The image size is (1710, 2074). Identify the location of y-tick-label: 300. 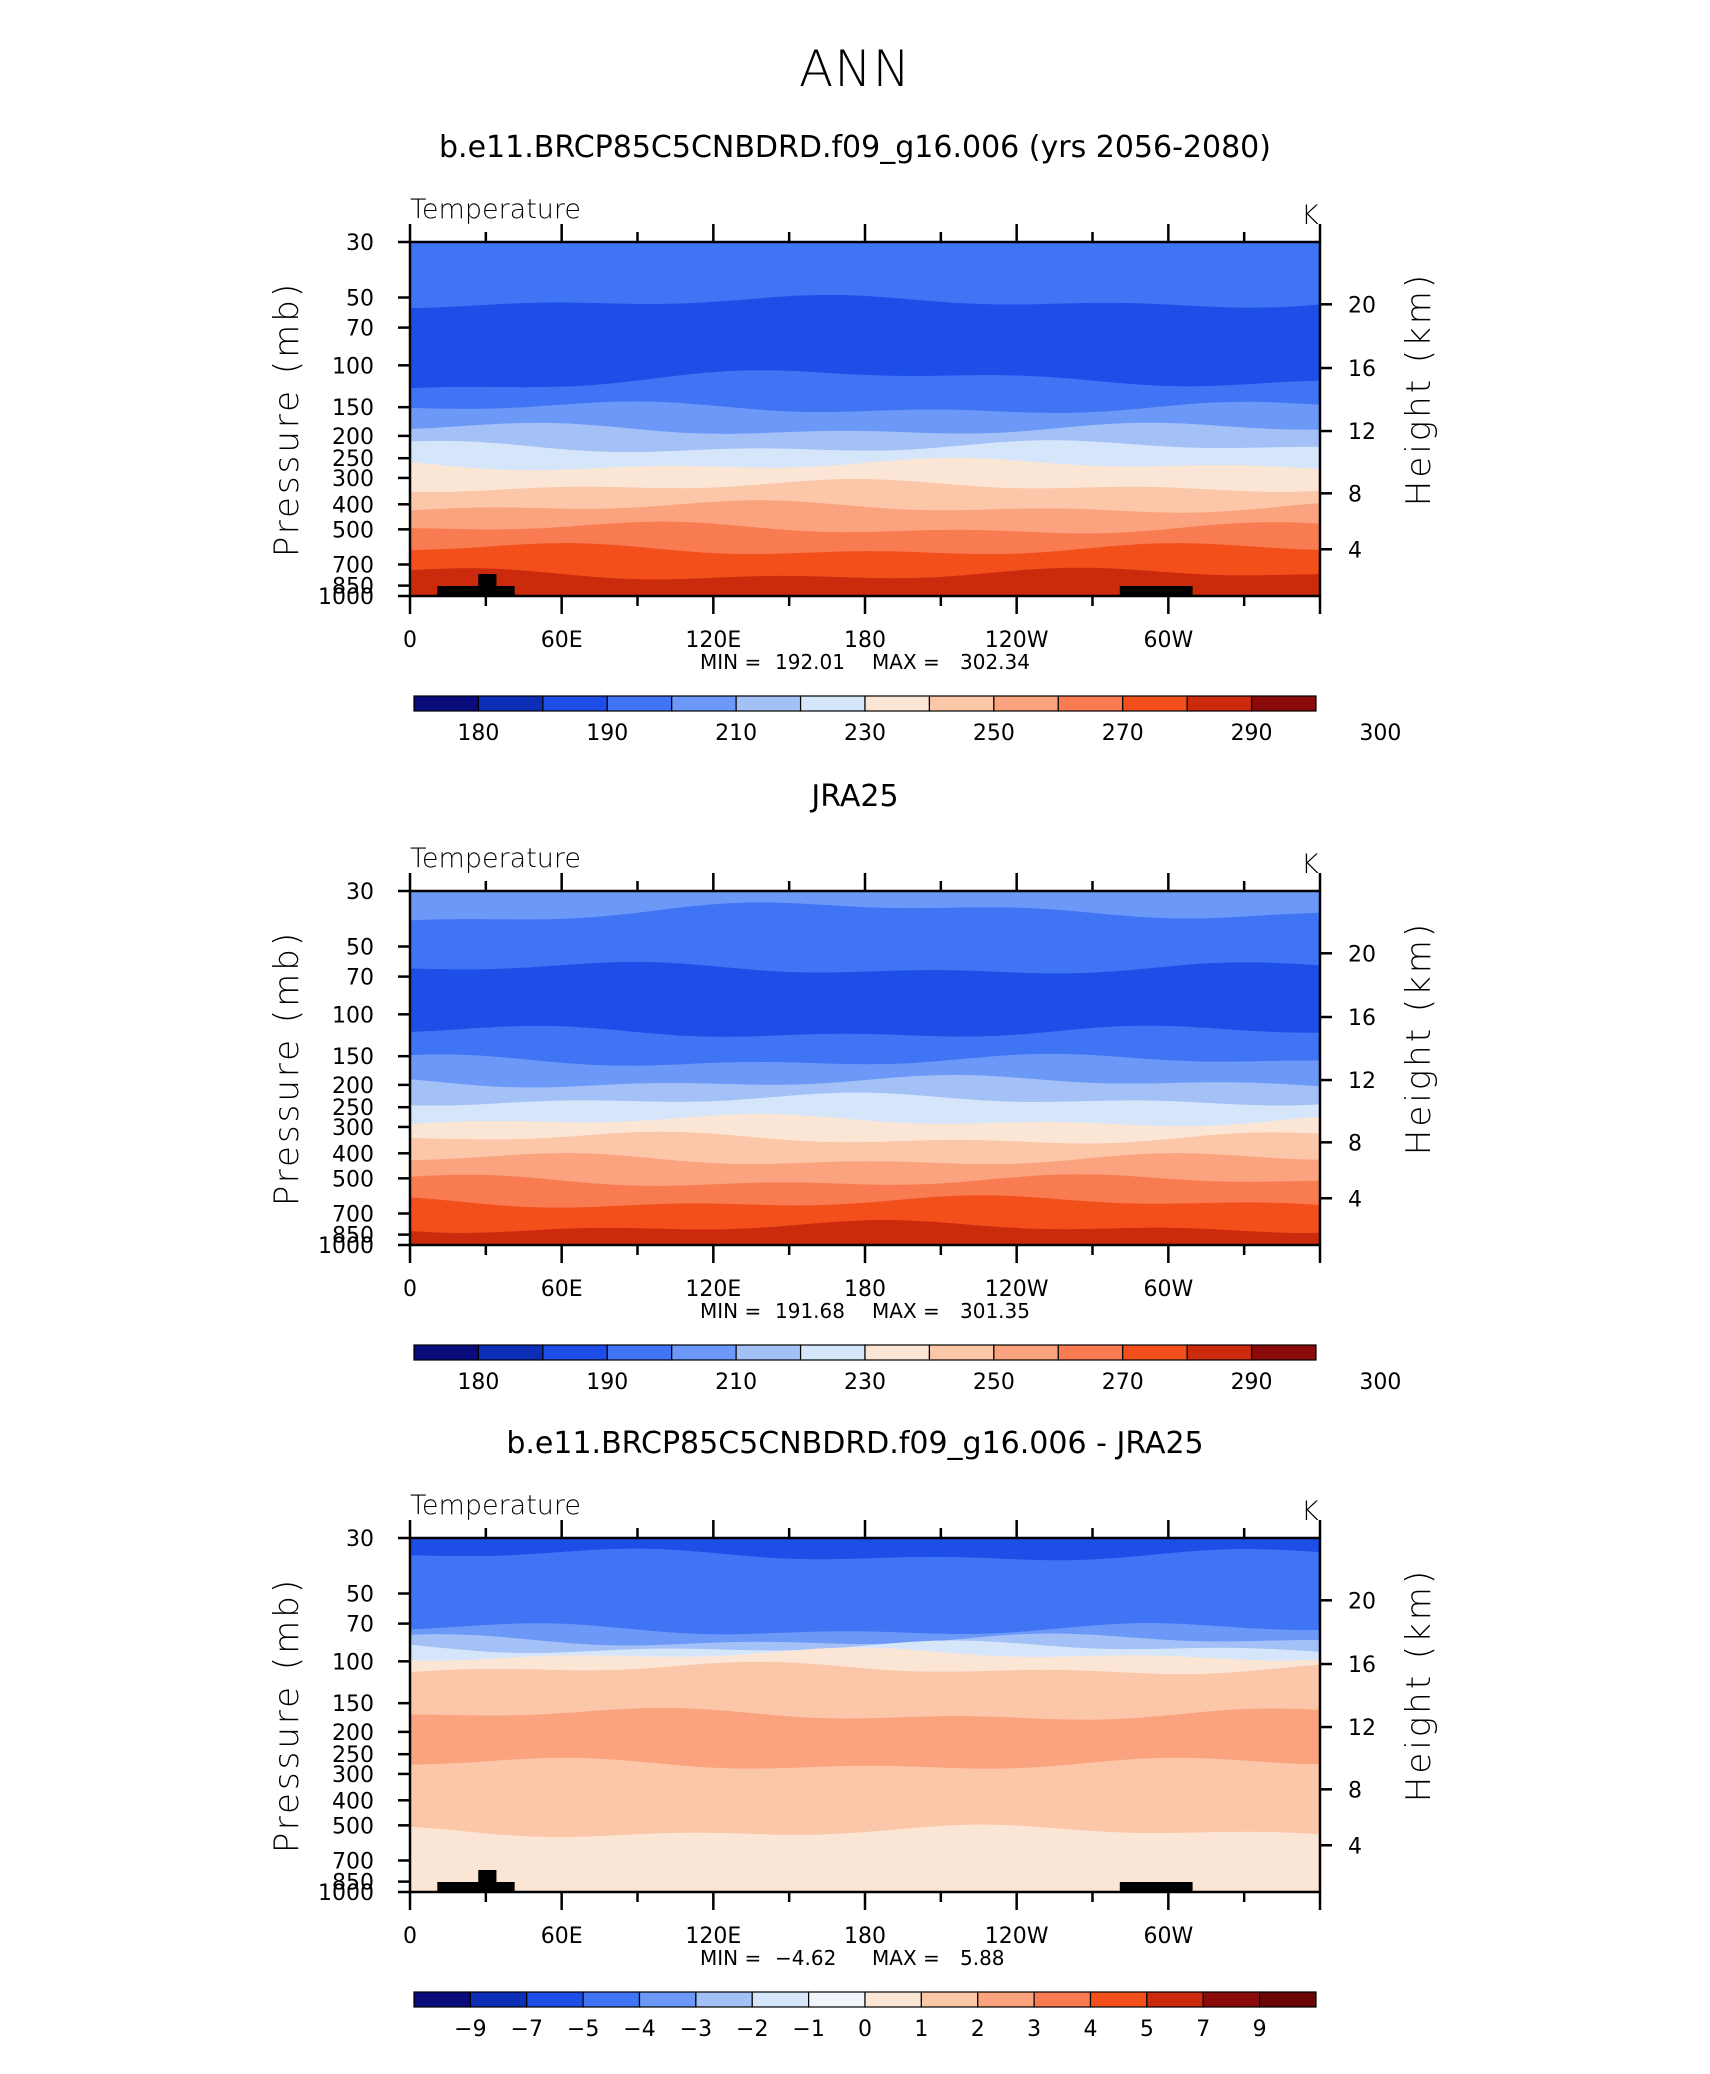
(353, 1128).